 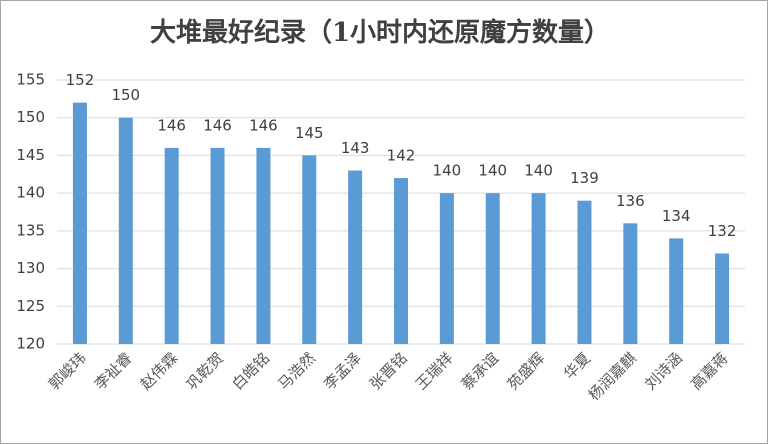 What do you see at coordinates (125, 95) in the screenshot?
I see `data-label: 150` at bounding box center [125, 95].